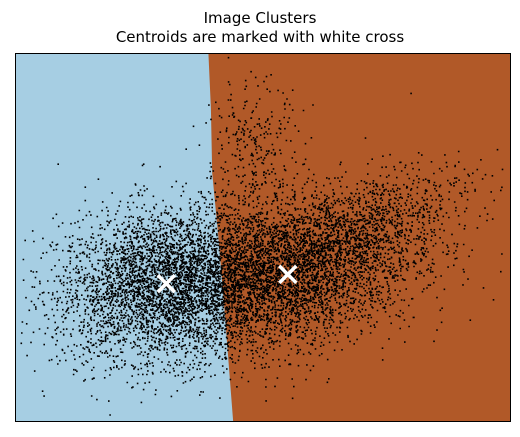  Describe the element at coordinates (260, 18) in the screenshot. I see `chart-title: Image Clusters` at that location.